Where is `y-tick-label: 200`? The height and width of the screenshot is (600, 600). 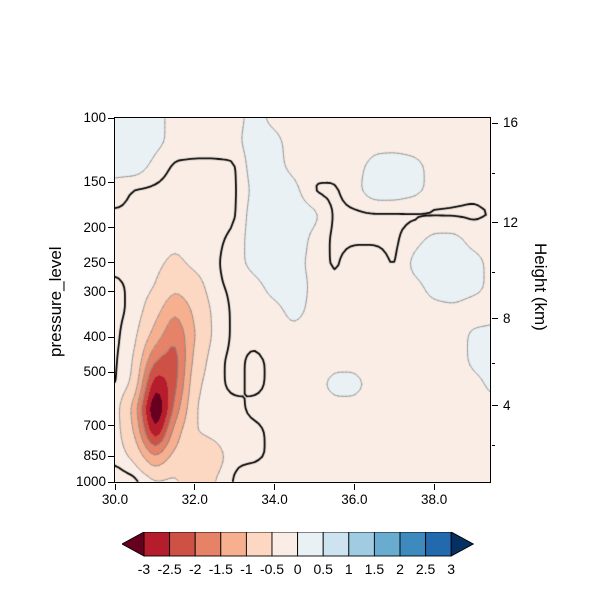 y-tick-label: 200 is located at coordinates (94, 227).